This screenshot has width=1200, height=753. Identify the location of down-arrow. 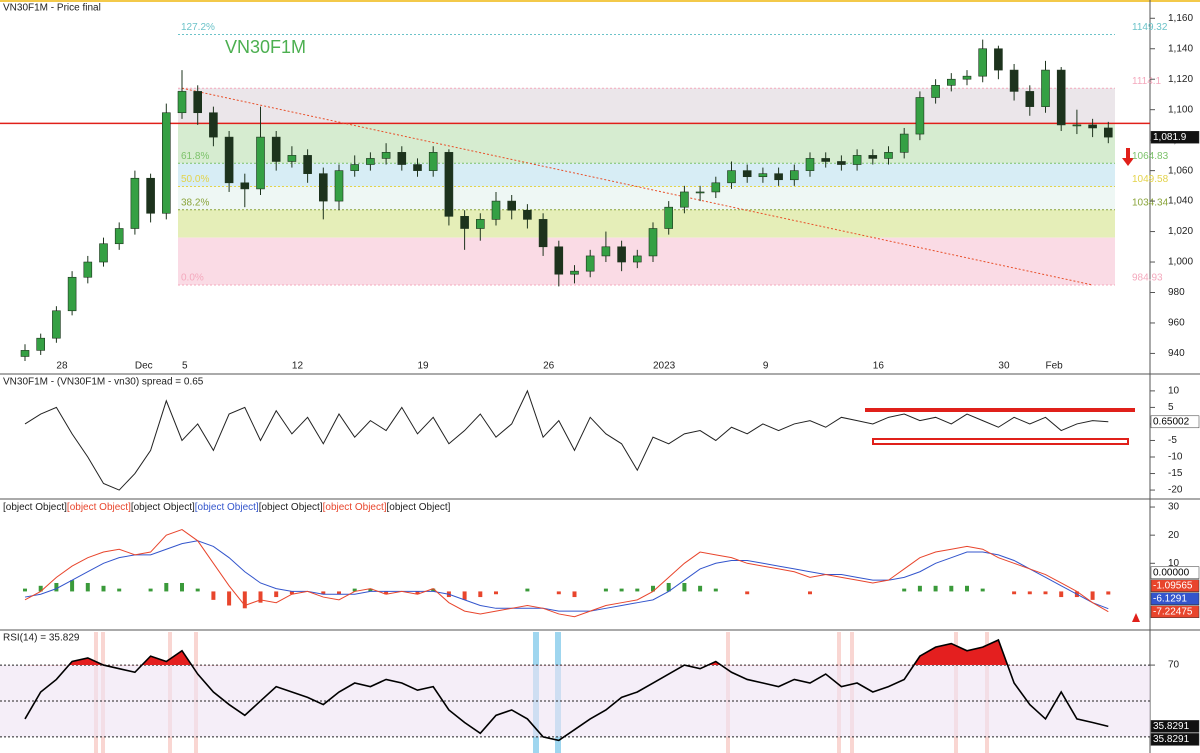
(1128, 157).